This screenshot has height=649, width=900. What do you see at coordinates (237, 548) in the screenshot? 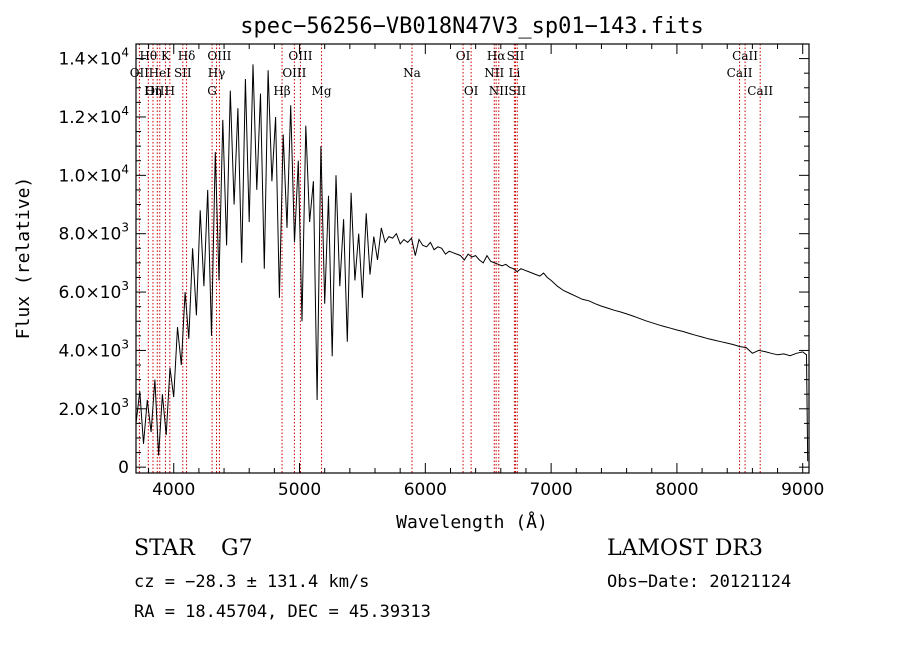
I see `subclass: G7` at bounding box center [237, 548].